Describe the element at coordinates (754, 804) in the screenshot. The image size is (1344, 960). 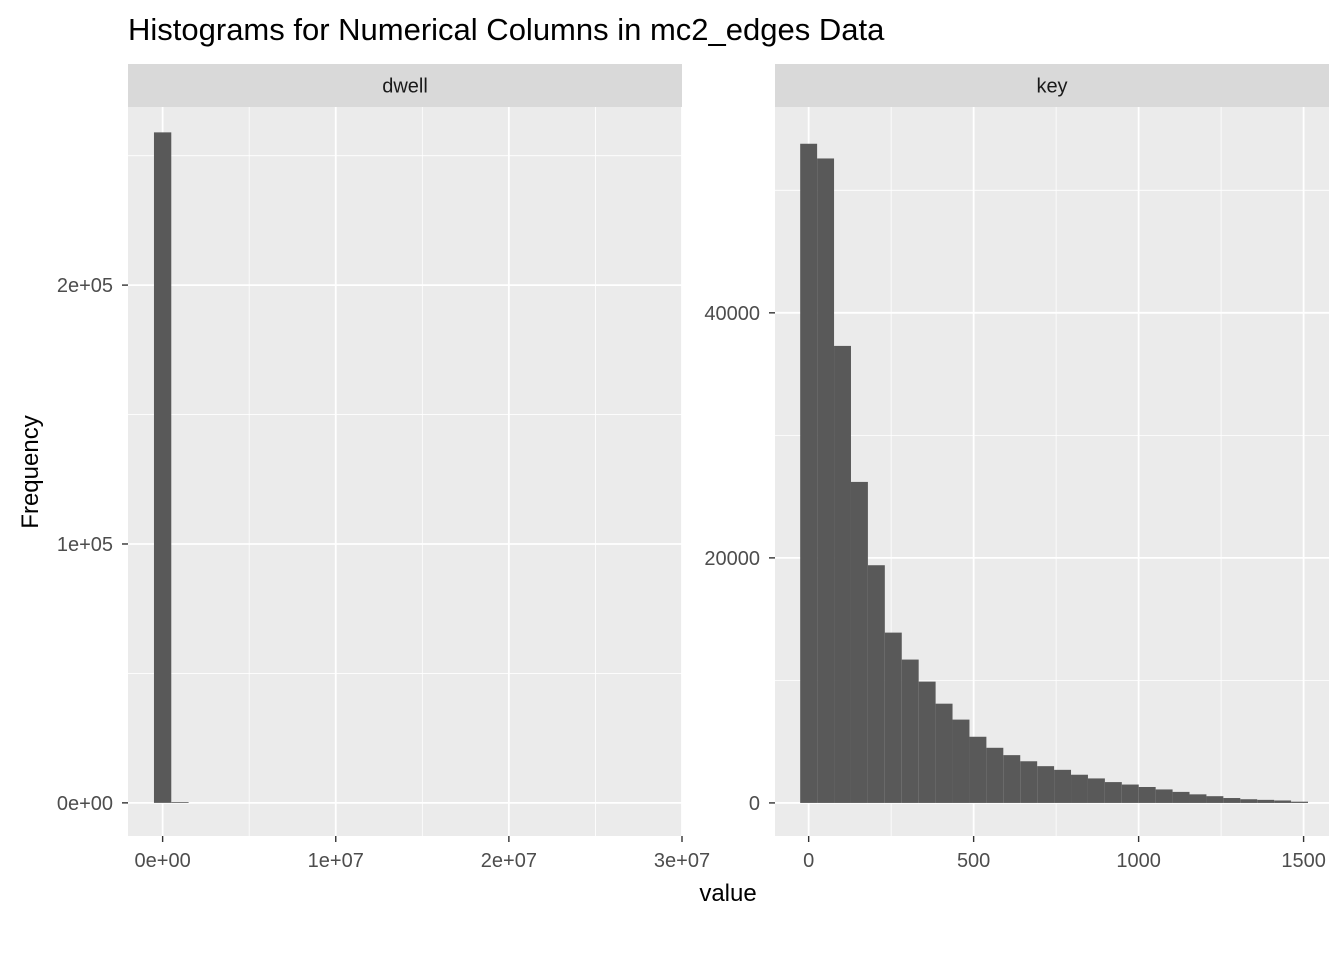
I see `y-tick-label: 0` at that location.